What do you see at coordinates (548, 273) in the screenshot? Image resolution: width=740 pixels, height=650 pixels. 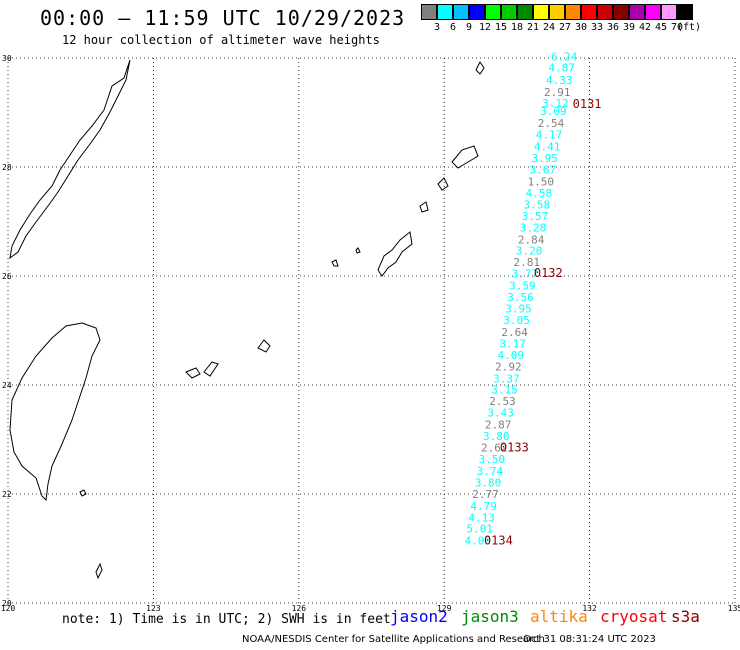 I see `pass-time-label: 0132` at bounding box center [548, 273].